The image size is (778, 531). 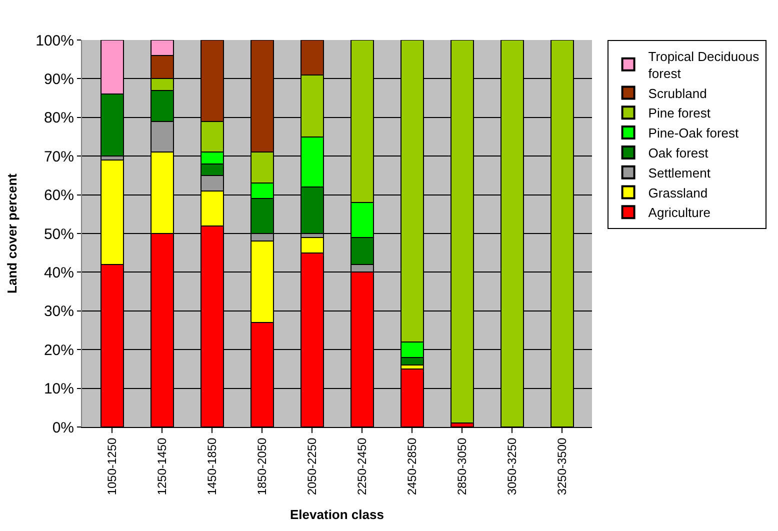 What do you see at coordinates (679, 172) in the screenshot?
I see `legend-label: Settlement` at bounding box center [679, 172].